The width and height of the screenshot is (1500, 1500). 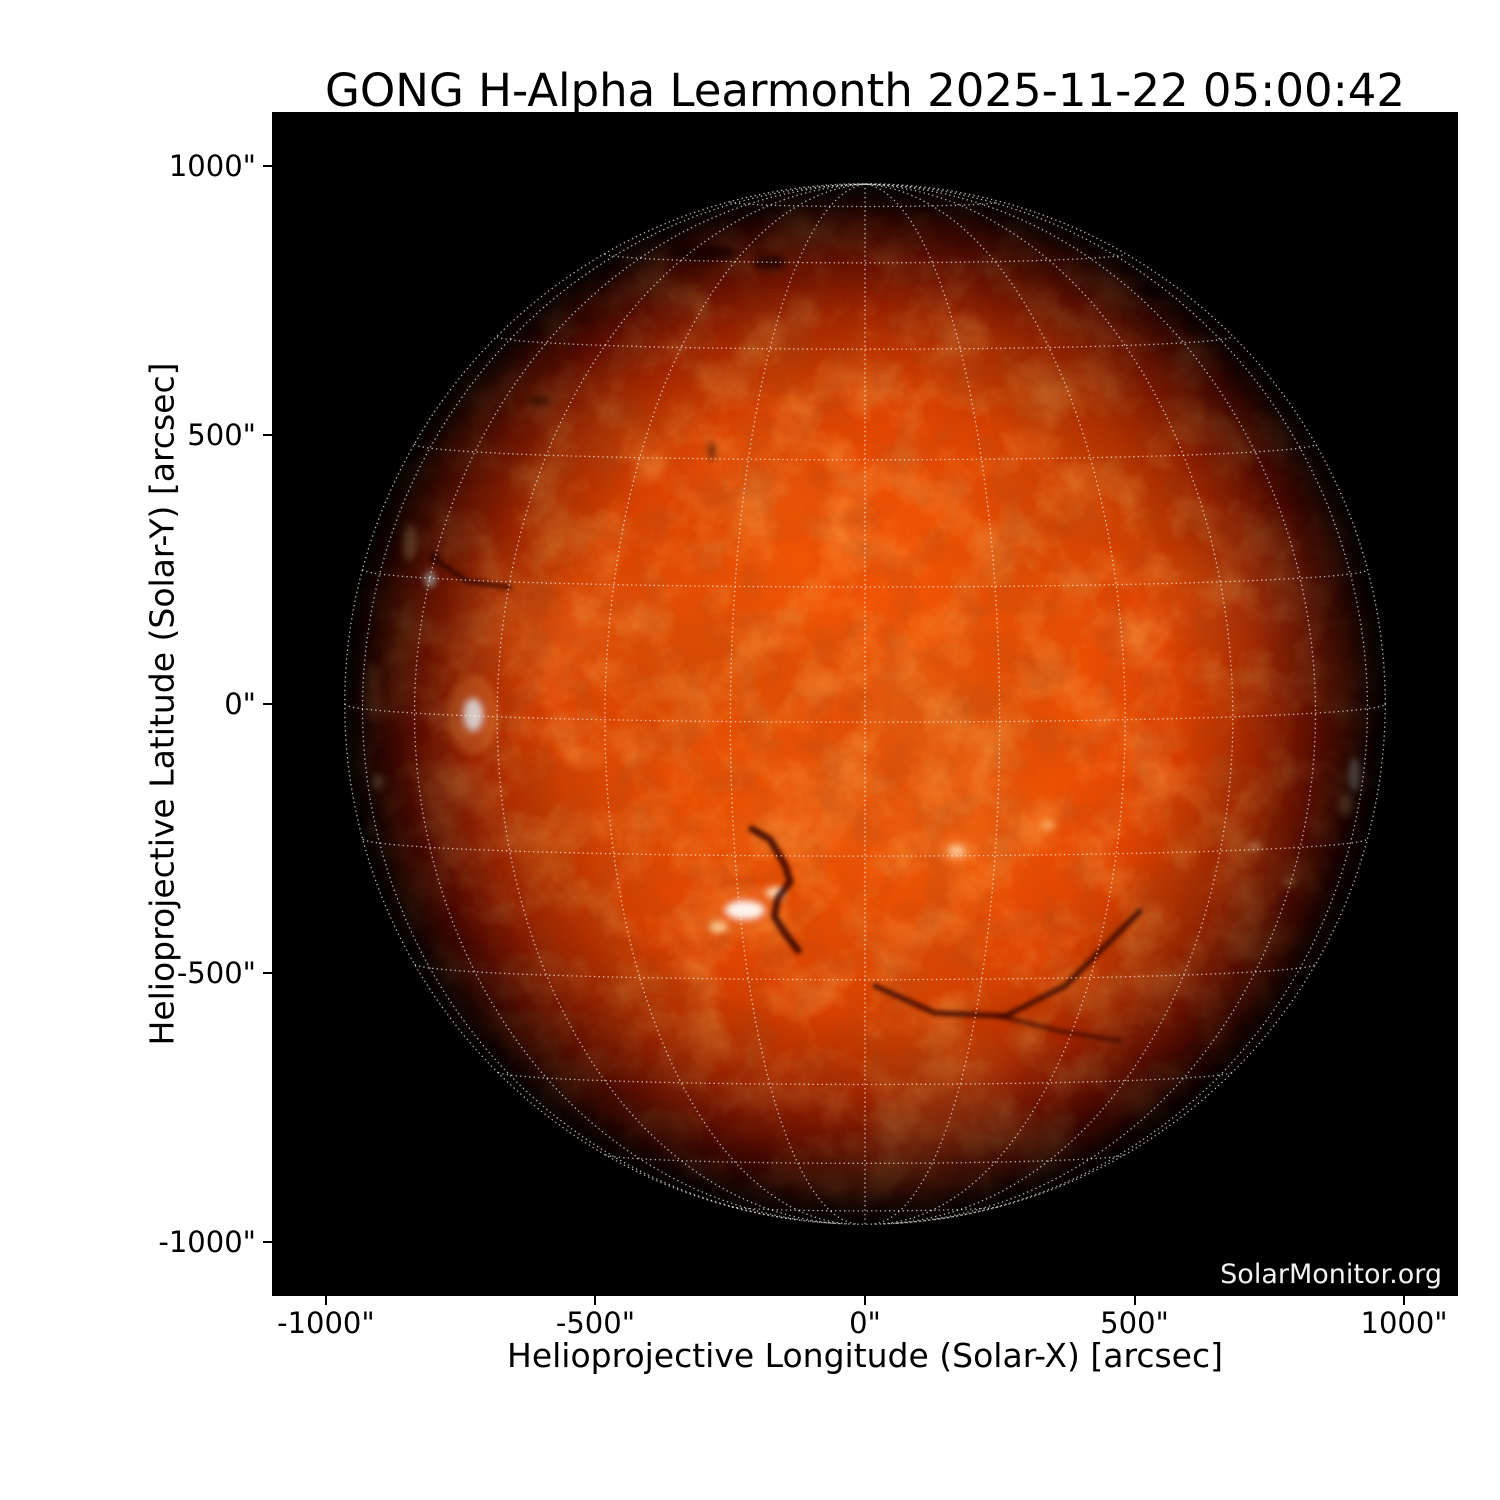 I want to click on y-tick-label: 500", so click(x=221, y=434).